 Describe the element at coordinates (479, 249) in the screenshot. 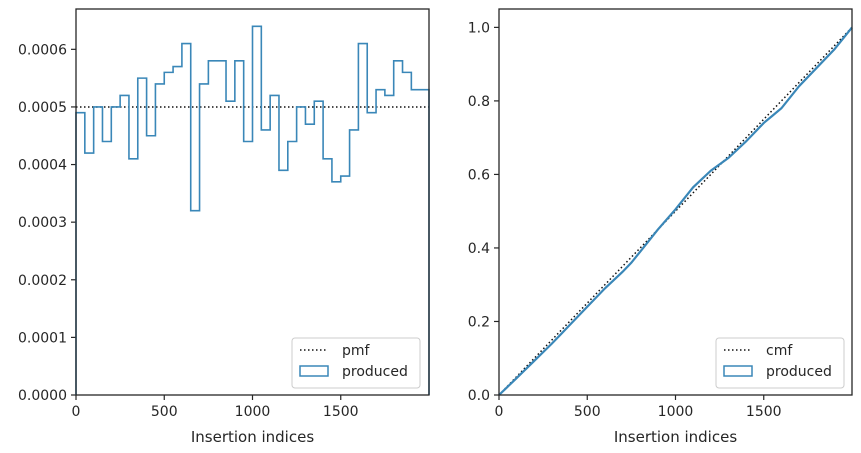

I see `y-tick-label: 0.4` at that location.